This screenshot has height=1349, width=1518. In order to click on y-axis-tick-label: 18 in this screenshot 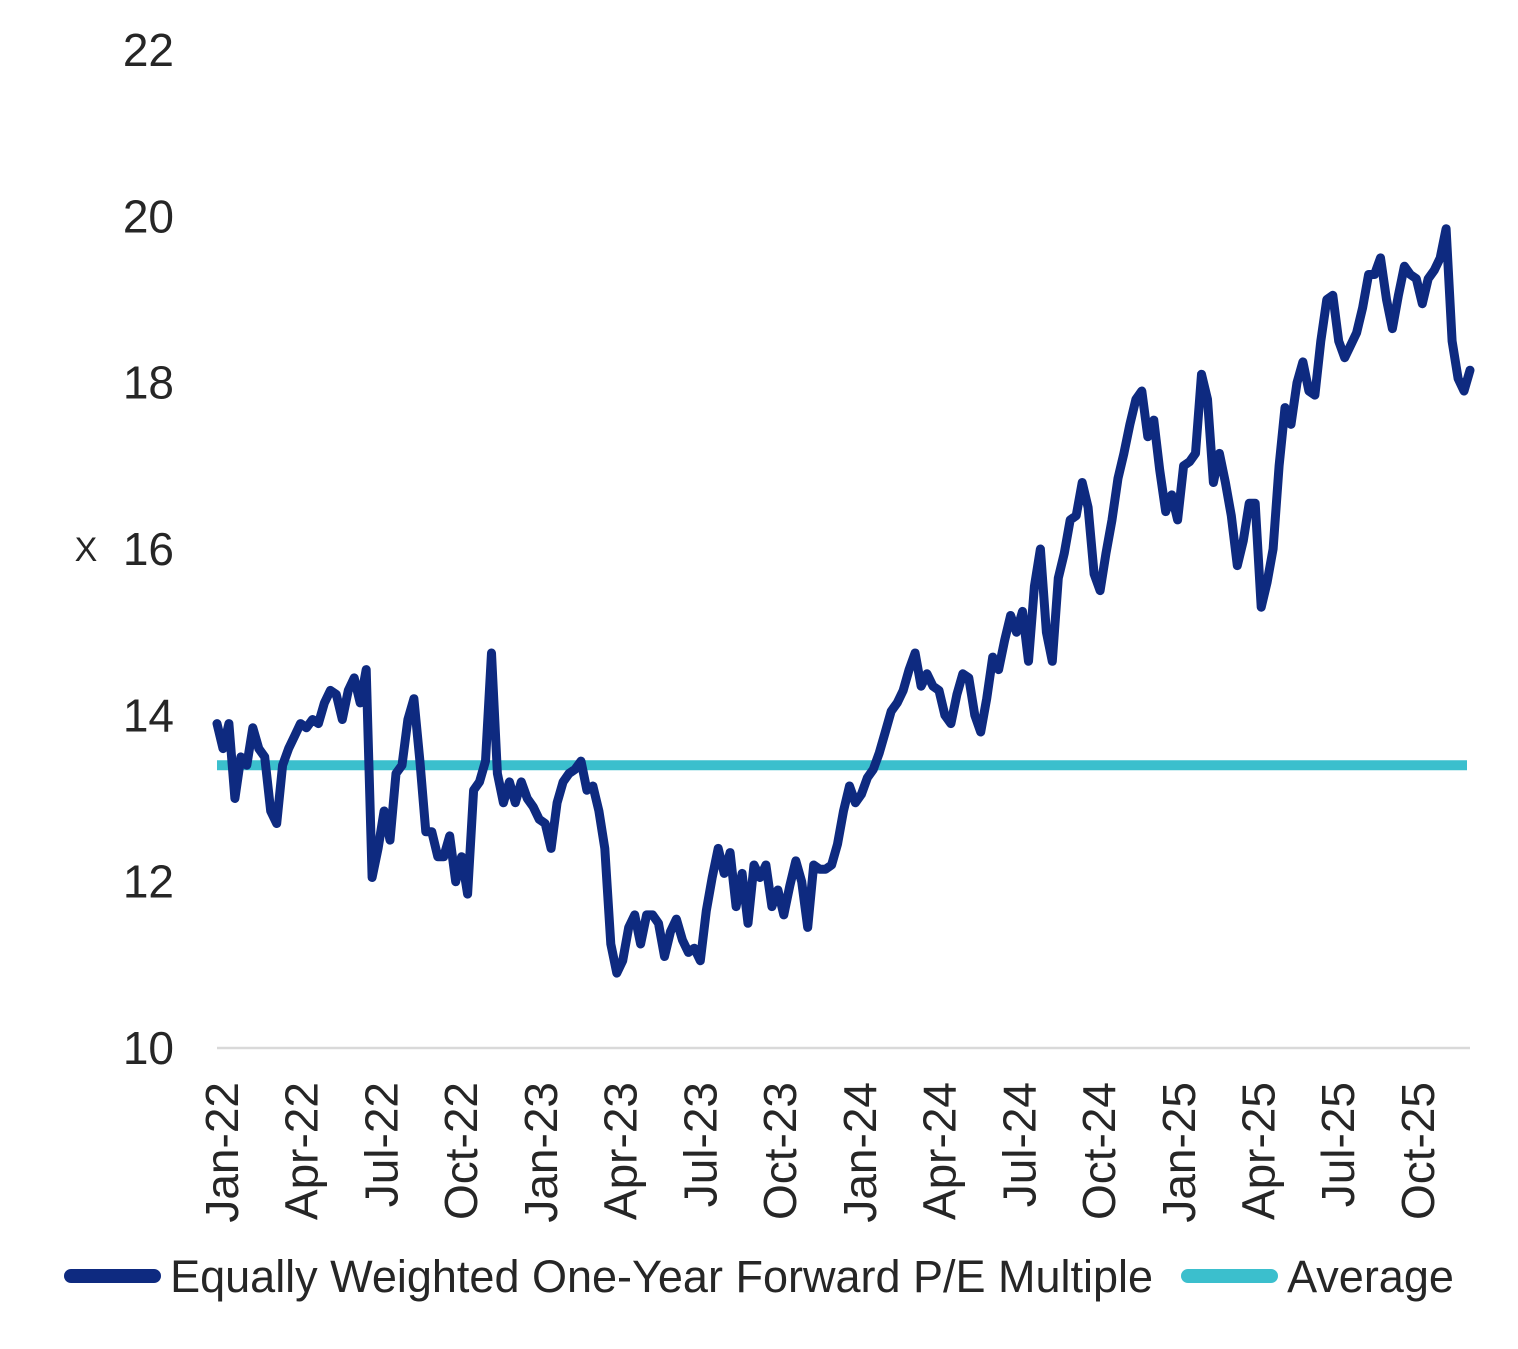, I will do `click(148, 383)`.